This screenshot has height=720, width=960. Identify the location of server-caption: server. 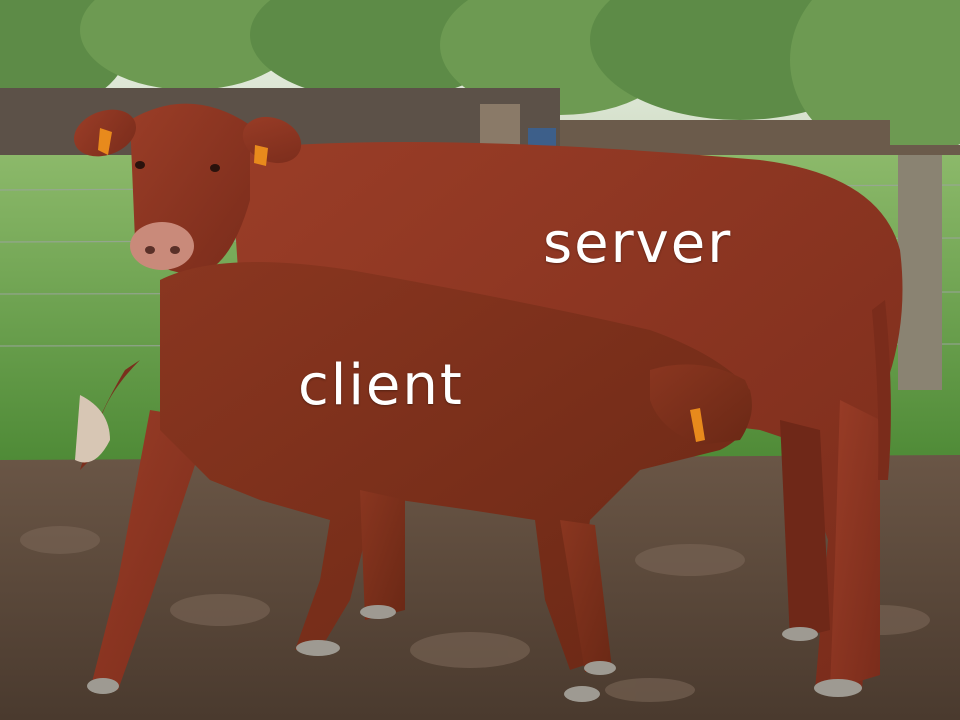
(638, 243).